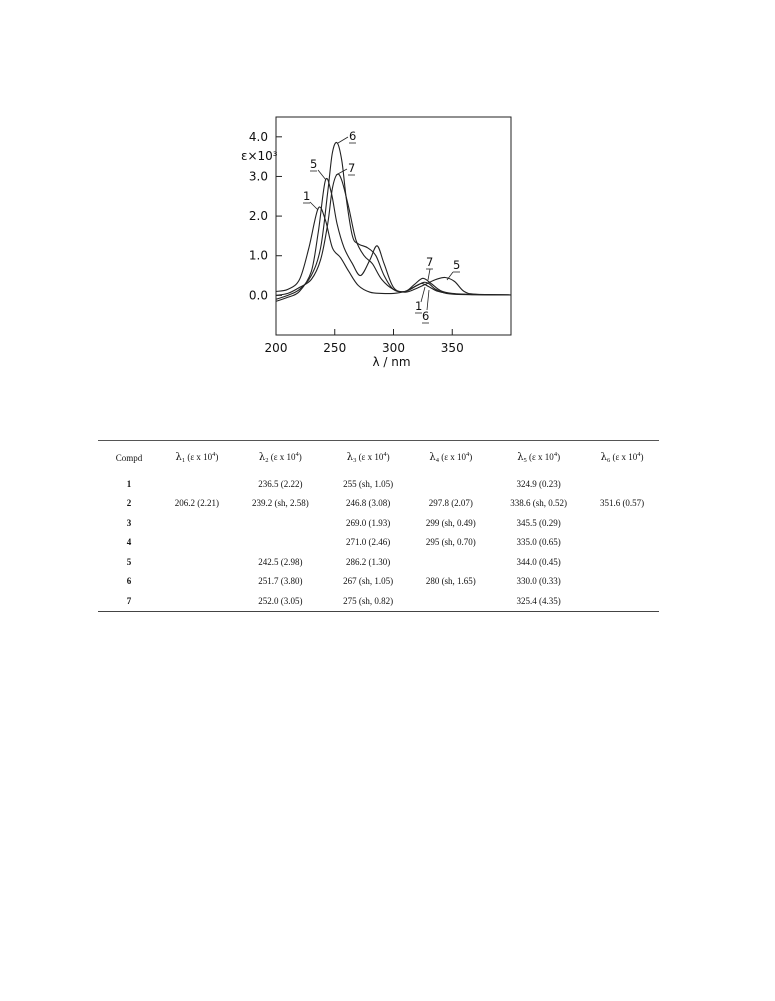 The image size is (775, 1001). Describe the element at coordinates (525, 460) in the screenshot. I see `lambda-subscript: 5` at that location.